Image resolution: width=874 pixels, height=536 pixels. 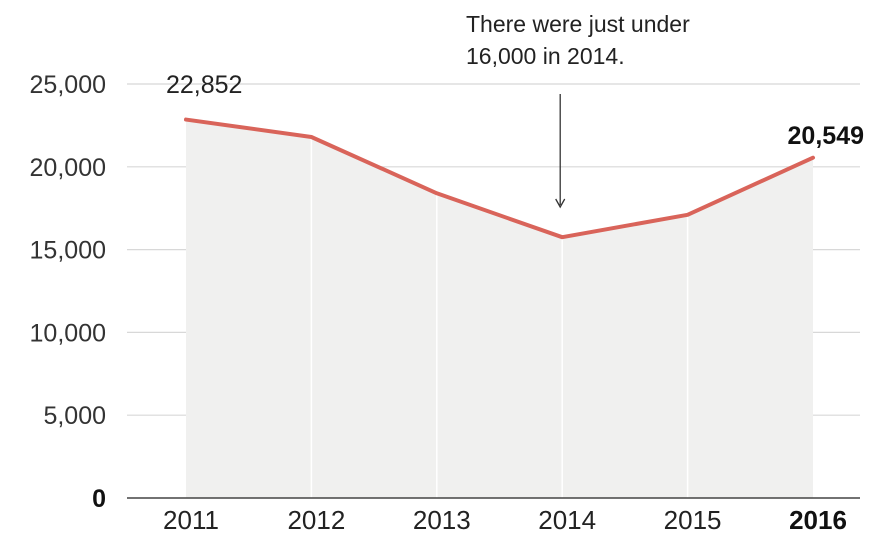 What do you see at coordinates (68, 292) in the screenshot?
I see `y-axis-tick-labels: 0 5,000 10,000 15,000 20,000 25,000` at bounding box center [68, 292].